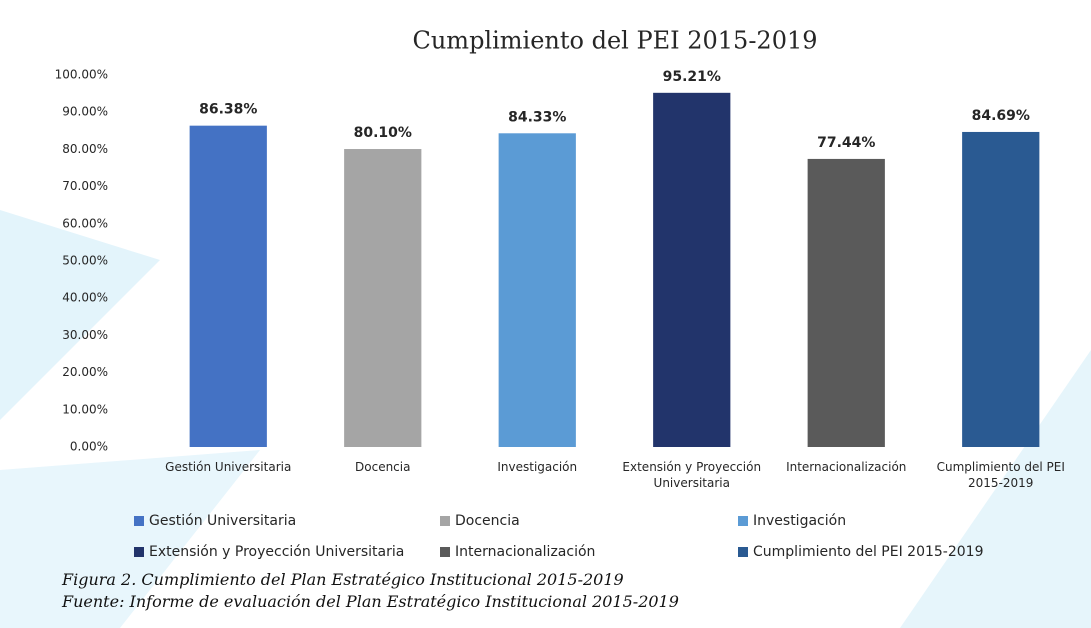 Image resolution: width=1091 pixels, height=628 pixels. I want to click on x-tick-label: Internacionalización, so click(846, 467).